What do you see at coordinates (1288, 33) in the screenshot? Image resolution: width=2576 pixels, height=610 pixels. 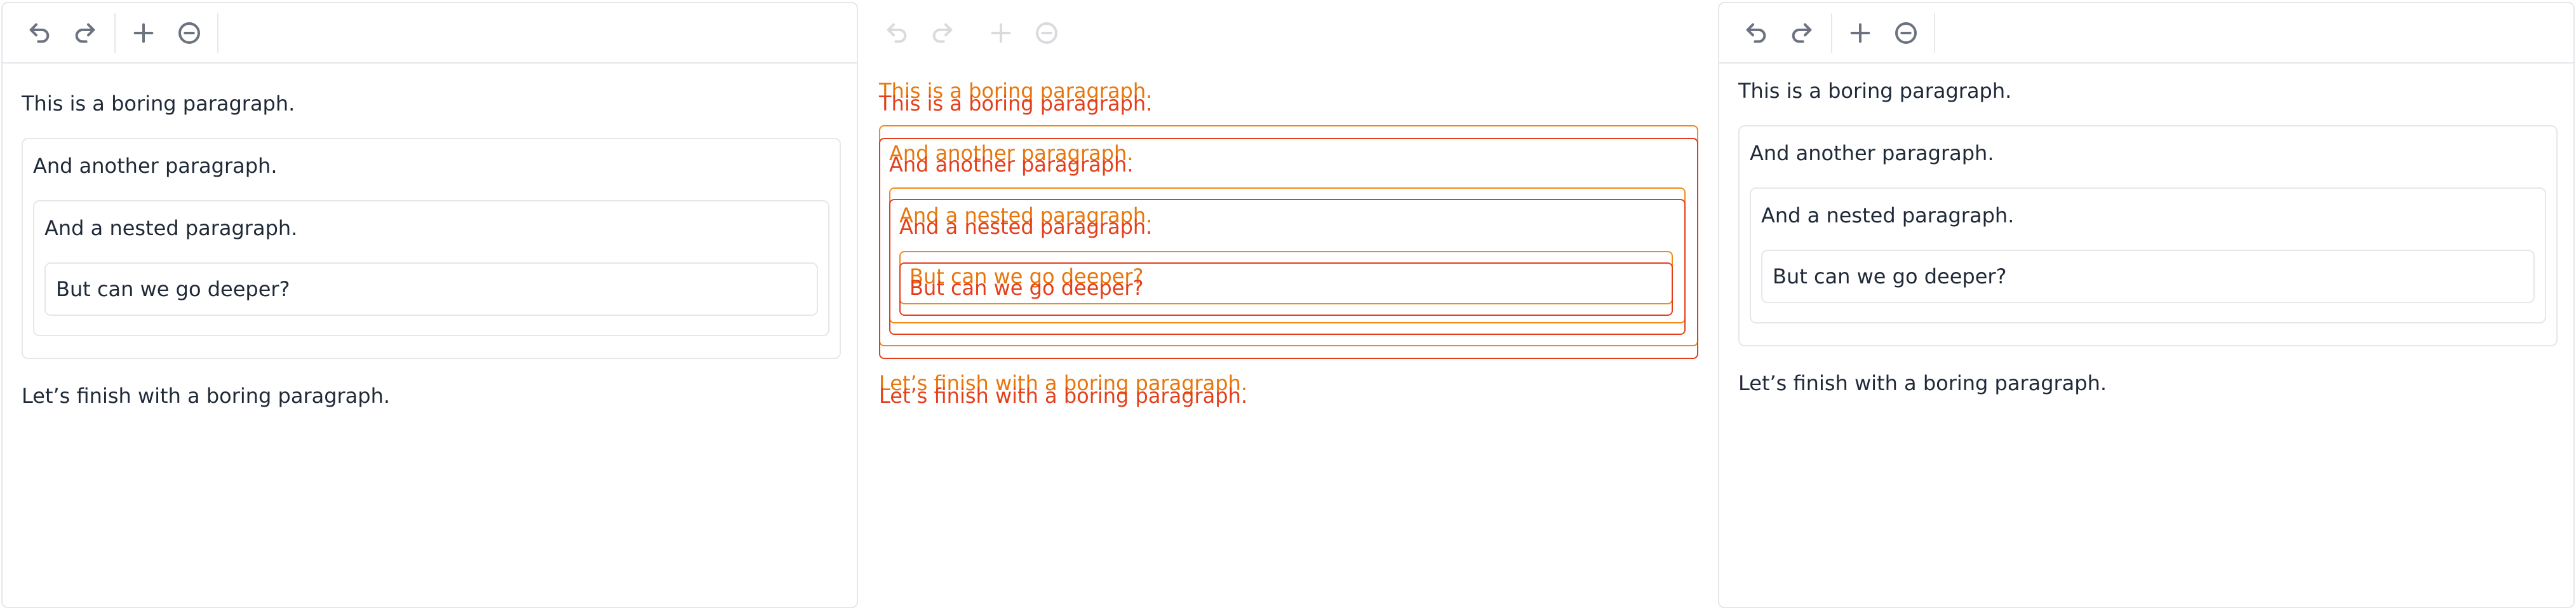 I see `toolbar-ghost` at bounding box center [1288, 33].